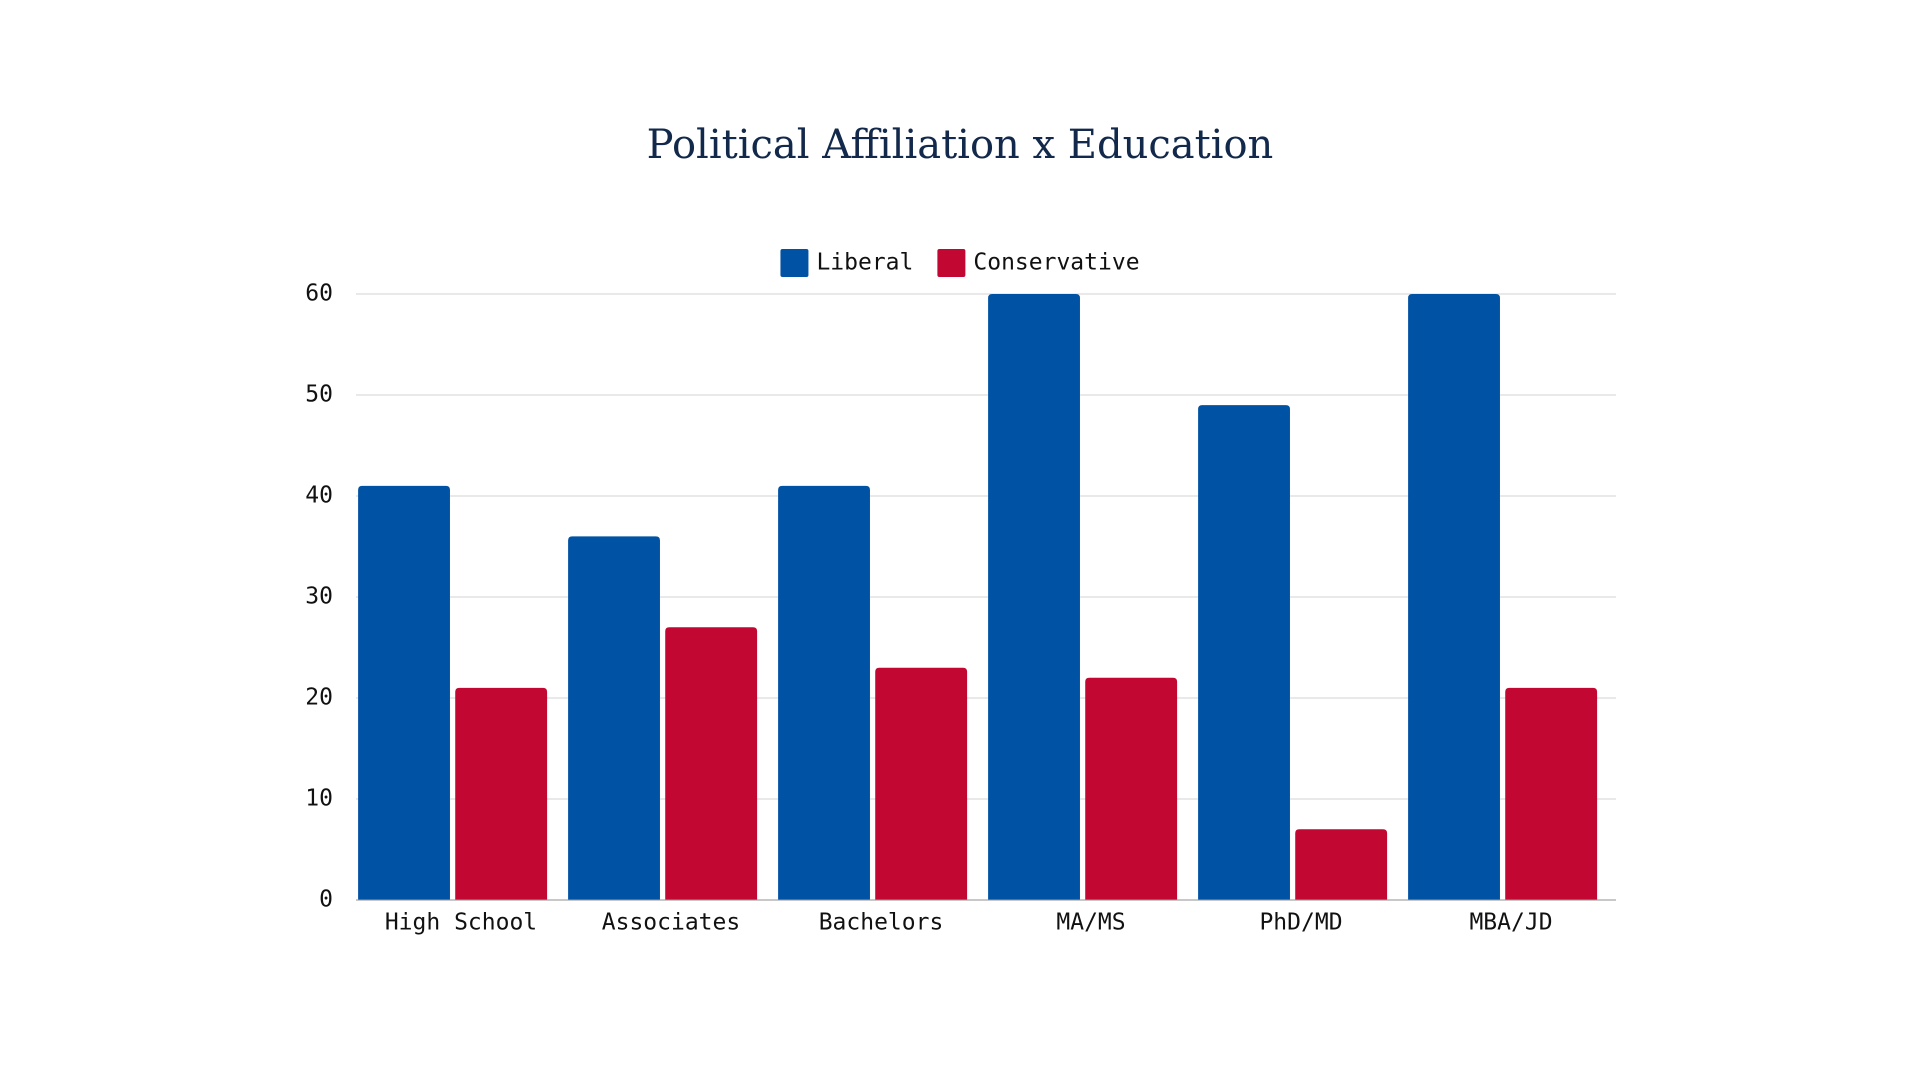  What do you see at coordinates (319, 496) in the screenshot?
I see `y-tick-label: 40` at bounding box center [319, 496].